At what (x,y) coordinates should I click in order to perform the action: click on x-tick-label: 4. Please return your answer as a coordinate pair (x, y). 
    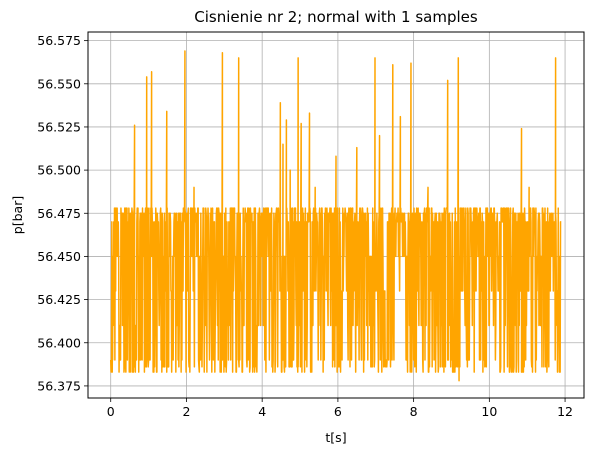
    Looking at the image, I should click on (262, 411).